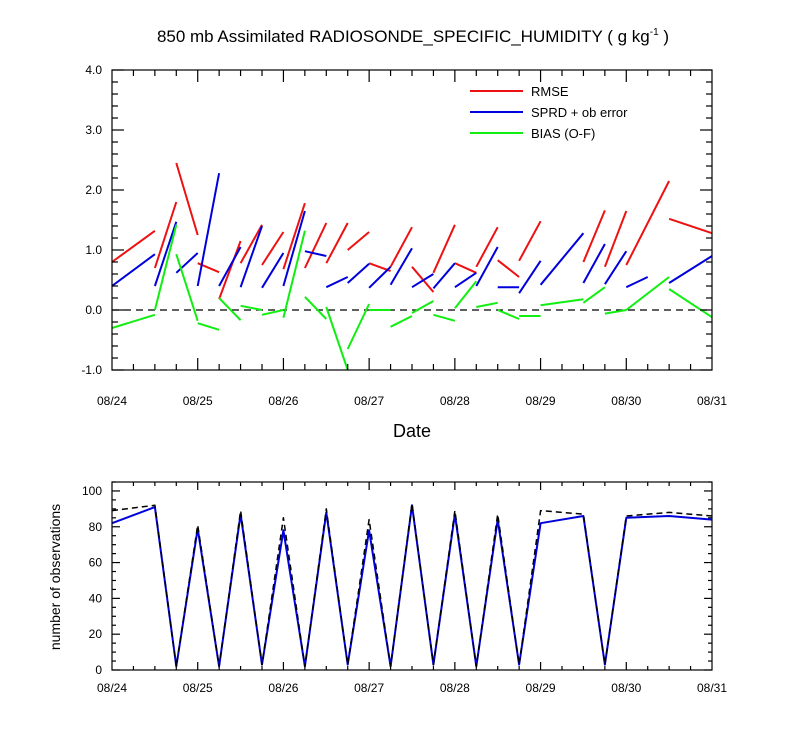  Describe the element at coordinates (98, 670) in the screenshot. I see `bottom-y-tick-label: 0` at that location.